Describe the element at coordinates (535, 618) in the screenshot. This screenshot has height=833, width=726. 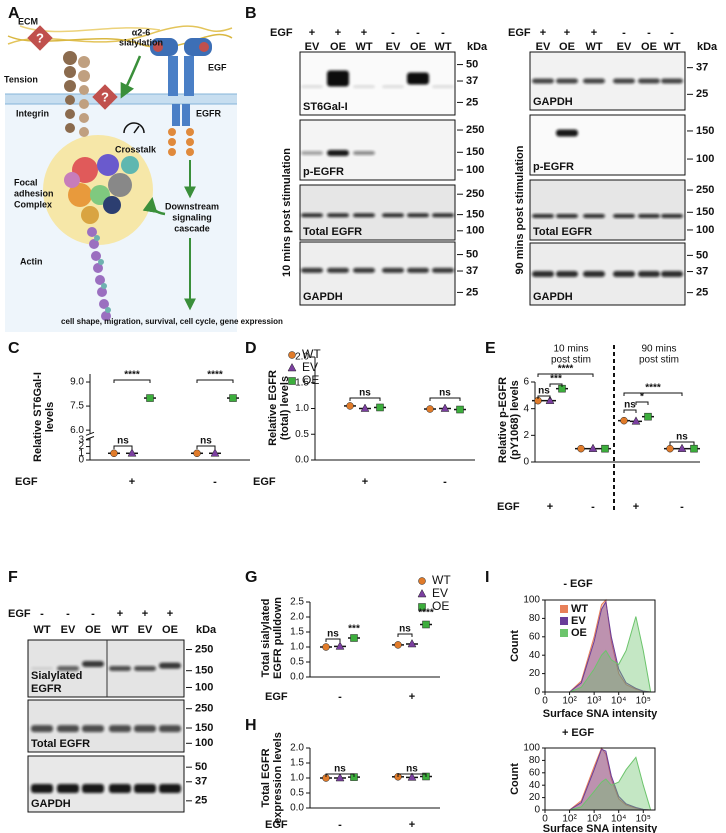
I see `y-tick-label: 80` at that location.